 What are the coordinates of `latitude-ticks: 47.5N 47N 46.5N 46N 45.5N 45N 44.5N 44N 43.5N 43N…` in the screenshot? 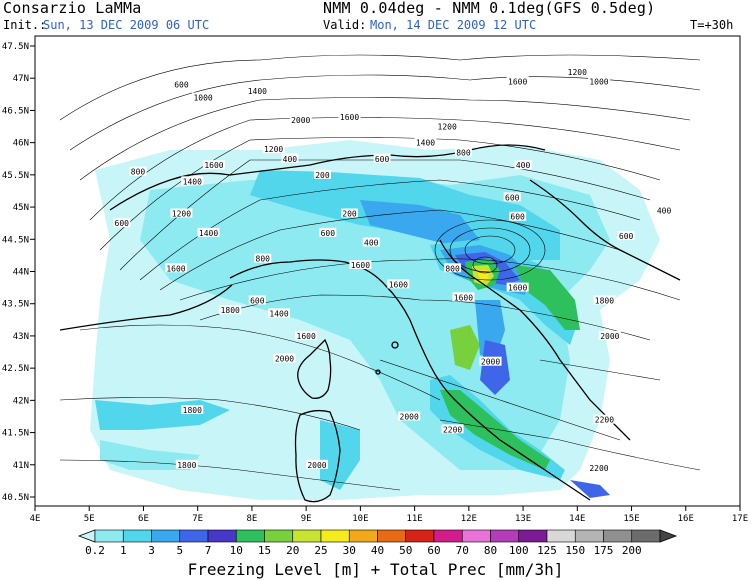 It's located at (18, 272).